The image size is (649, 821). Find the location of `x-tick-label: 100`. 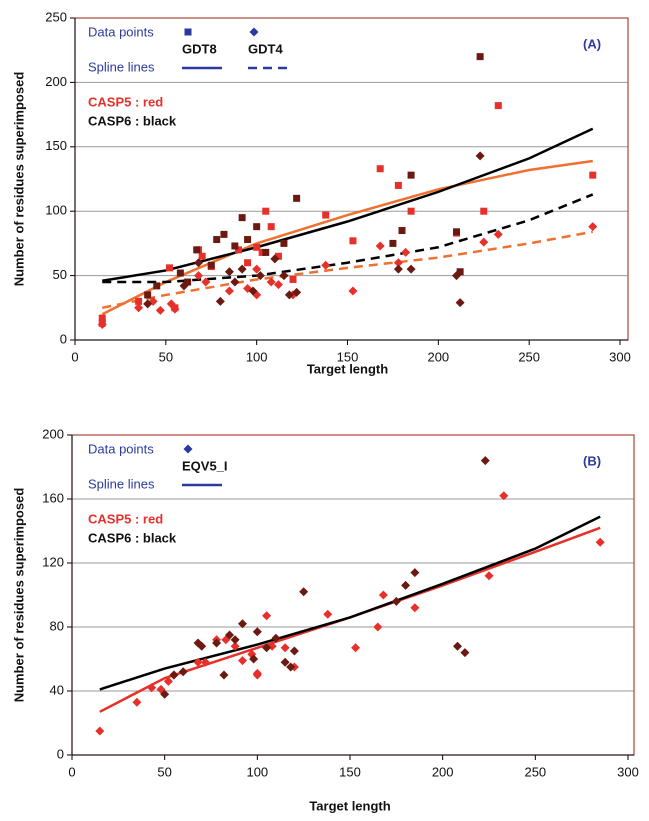

x-tick-label: 100 is located at coordinates (257, 771).